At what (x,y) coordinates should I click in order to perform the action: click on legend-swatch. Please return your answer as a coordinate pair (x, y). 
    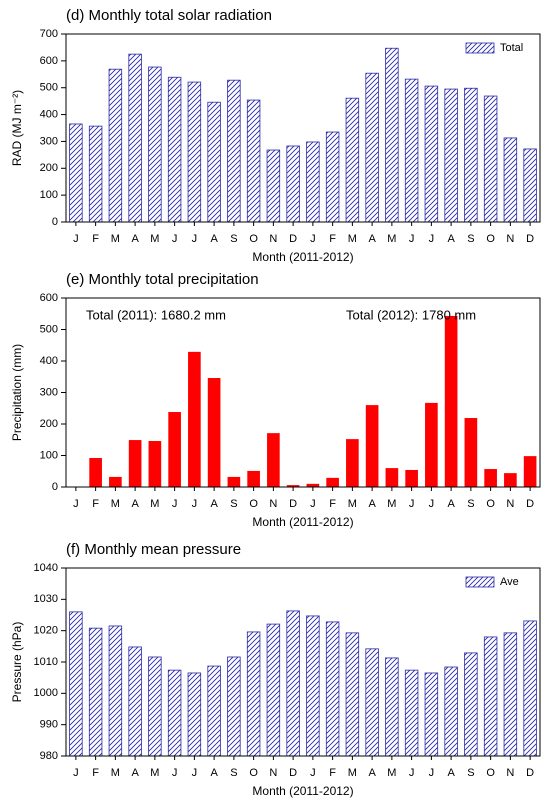
    Looking at the image, I should click on (480, 582).